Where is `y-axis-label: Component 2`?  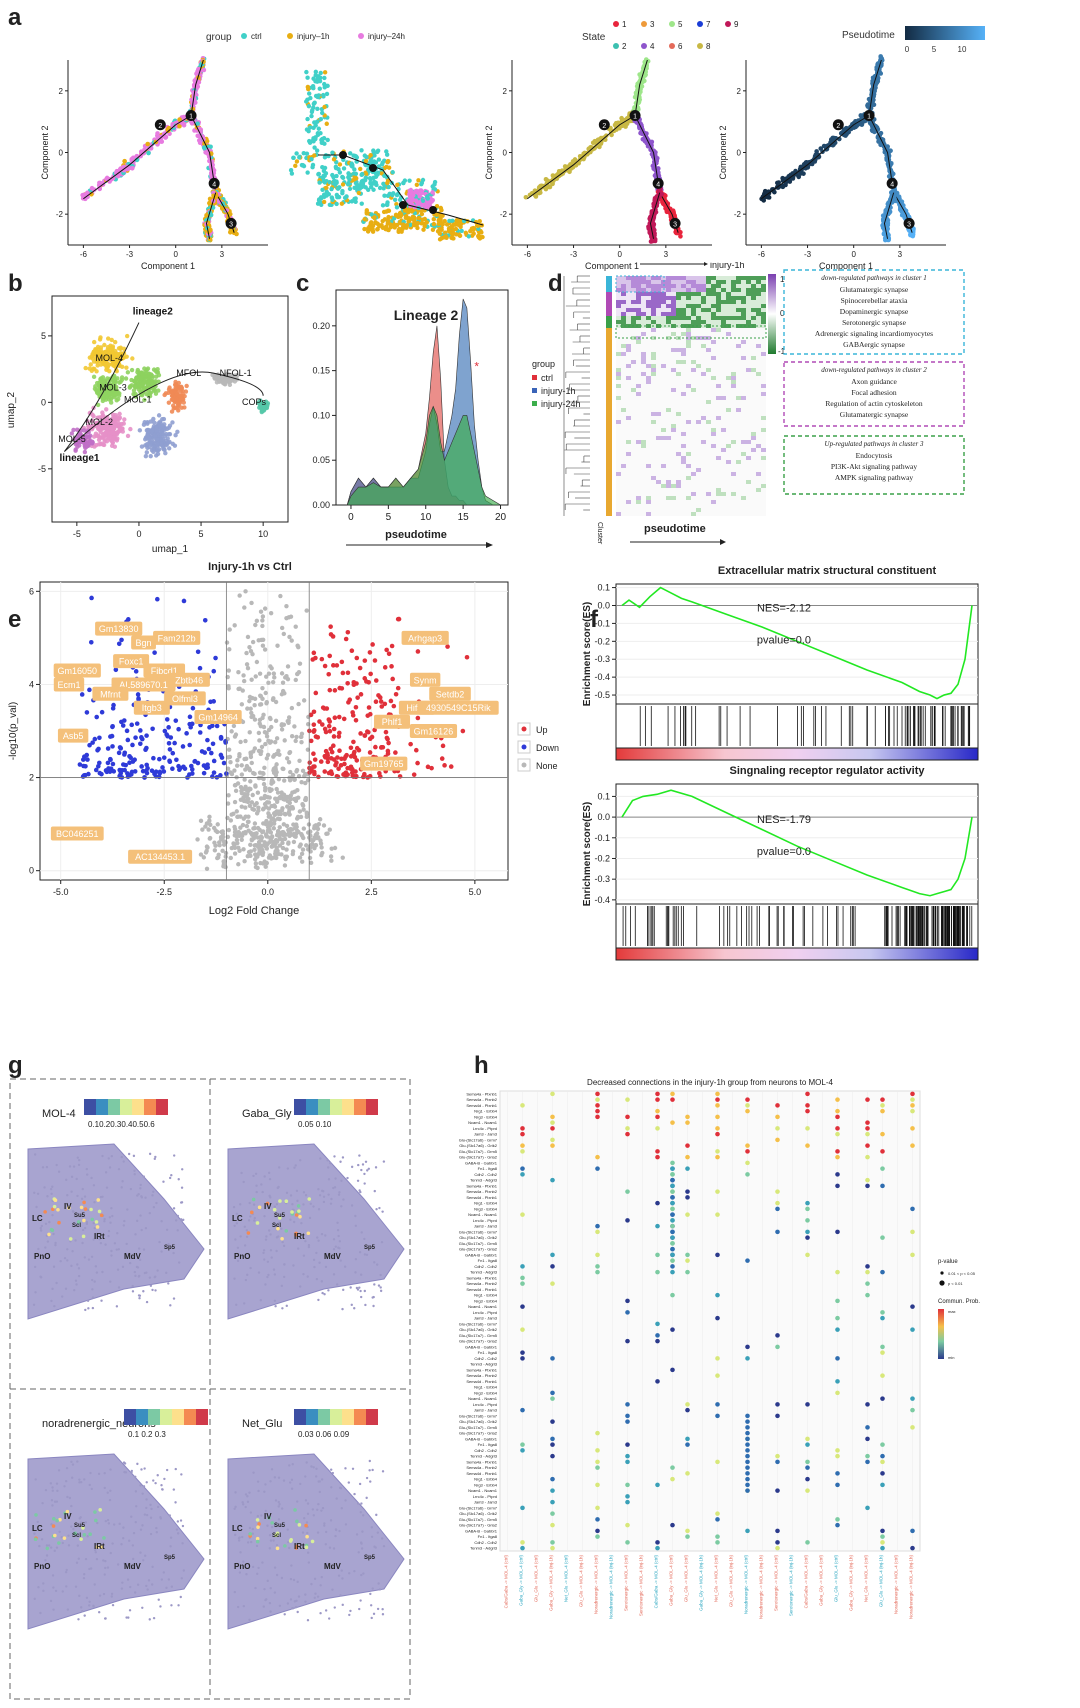 y-axis-label: Component 2 is located at coordinates (45, 152).